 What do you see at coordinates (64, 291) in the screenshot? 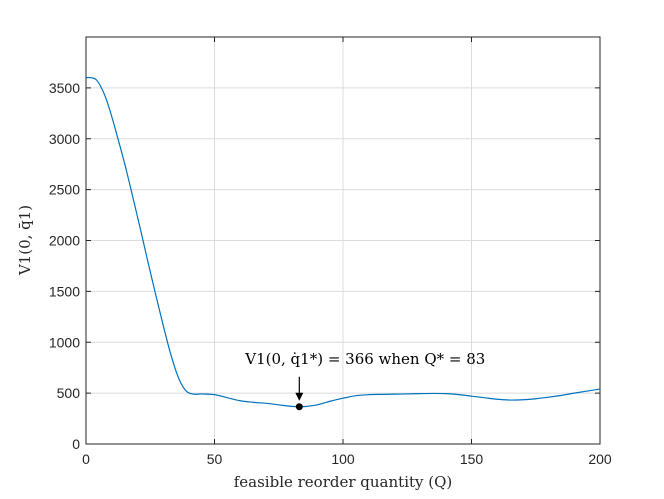
I see `y-tick-label: 1500` at bounding box center [64, 291].